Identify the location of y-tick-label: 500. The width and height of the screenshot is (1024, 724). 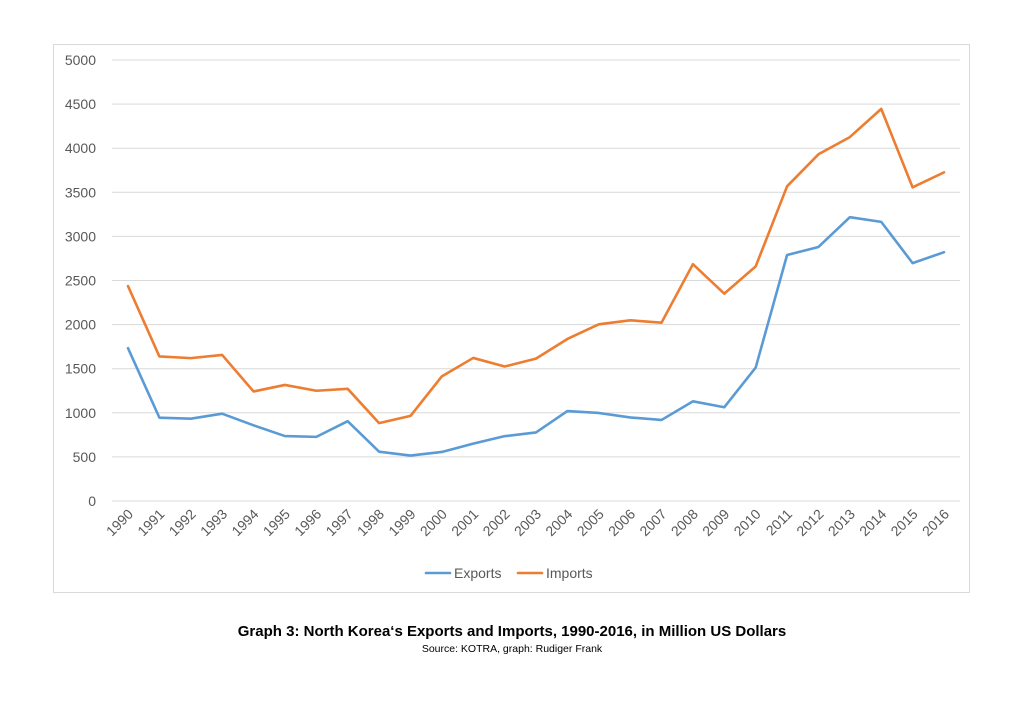
(85, 457).